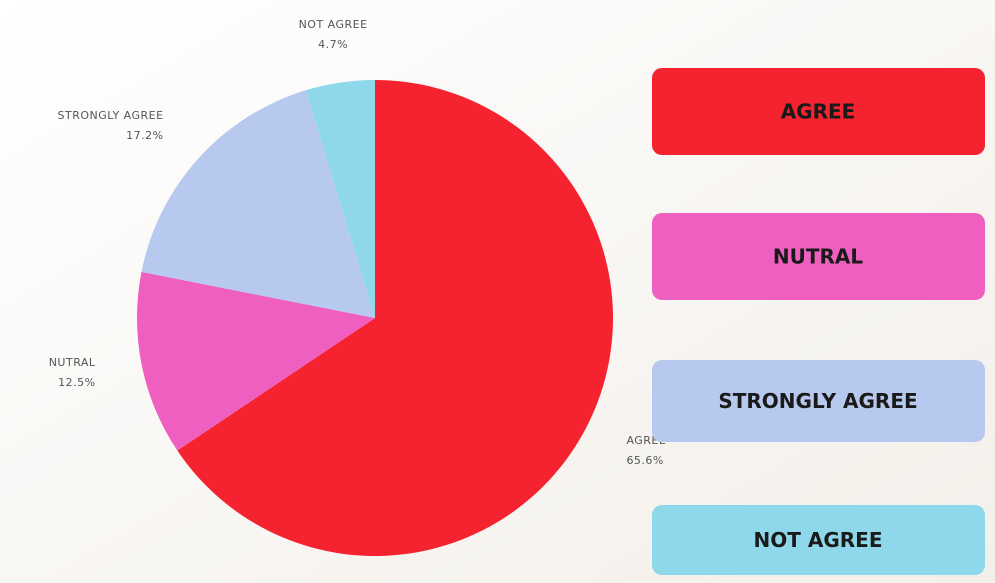 This screenshot has width=995, height=583. Describe the element at coordinates (111, 115) in the screenshot. I see `slice-label: STRONGLY AGREE` at that location.